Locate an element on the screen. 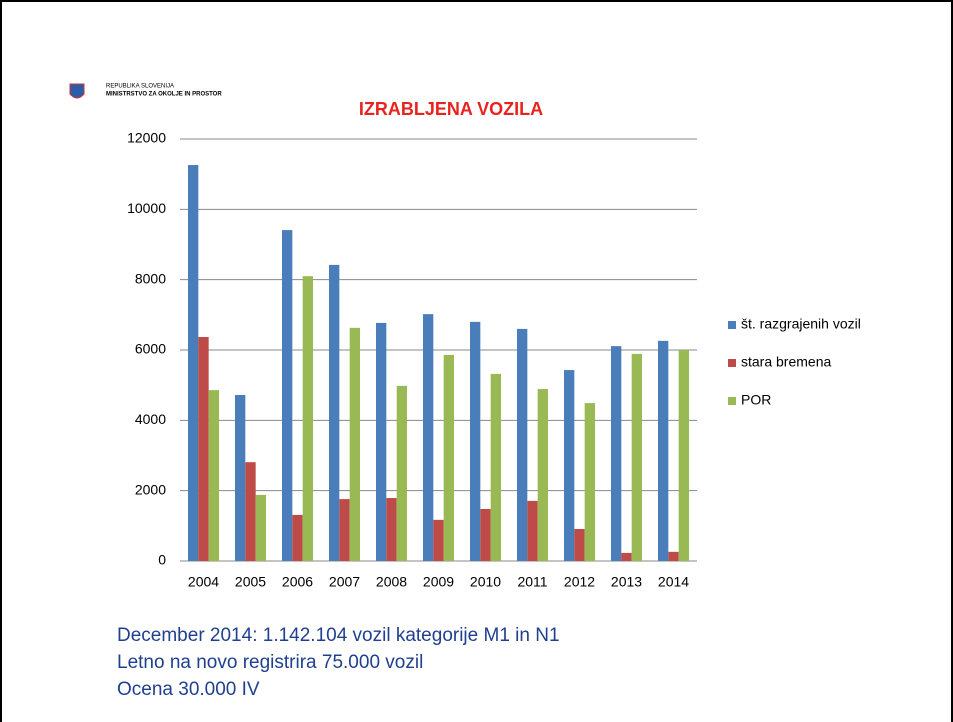  x-tick-label: 2004 is located at coordinates (203, 582).